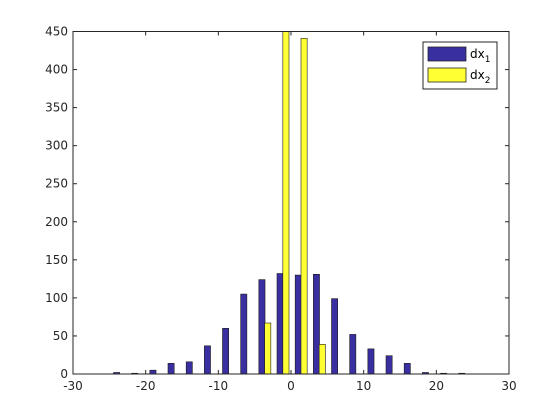 The width and height of the screenshot is (560, 420). What do you see at coordinates (56, 146) in the screenshot?
I see `y-tick-label: 300` at bounding box center [56, 146].